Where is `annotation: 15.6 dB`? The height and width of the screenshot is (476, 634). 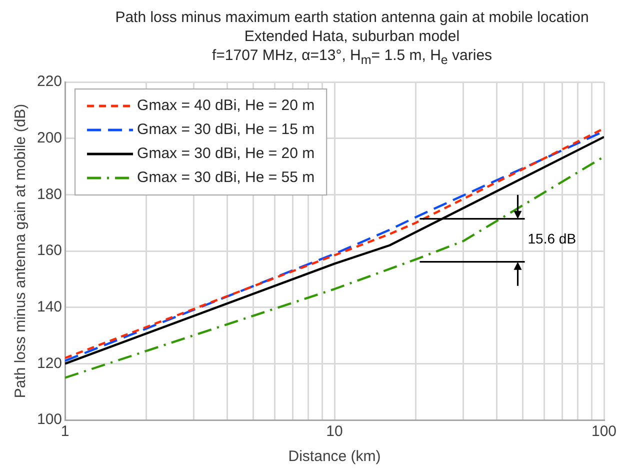 annotation: 15.6 dB is located at coordinates (552, 238).